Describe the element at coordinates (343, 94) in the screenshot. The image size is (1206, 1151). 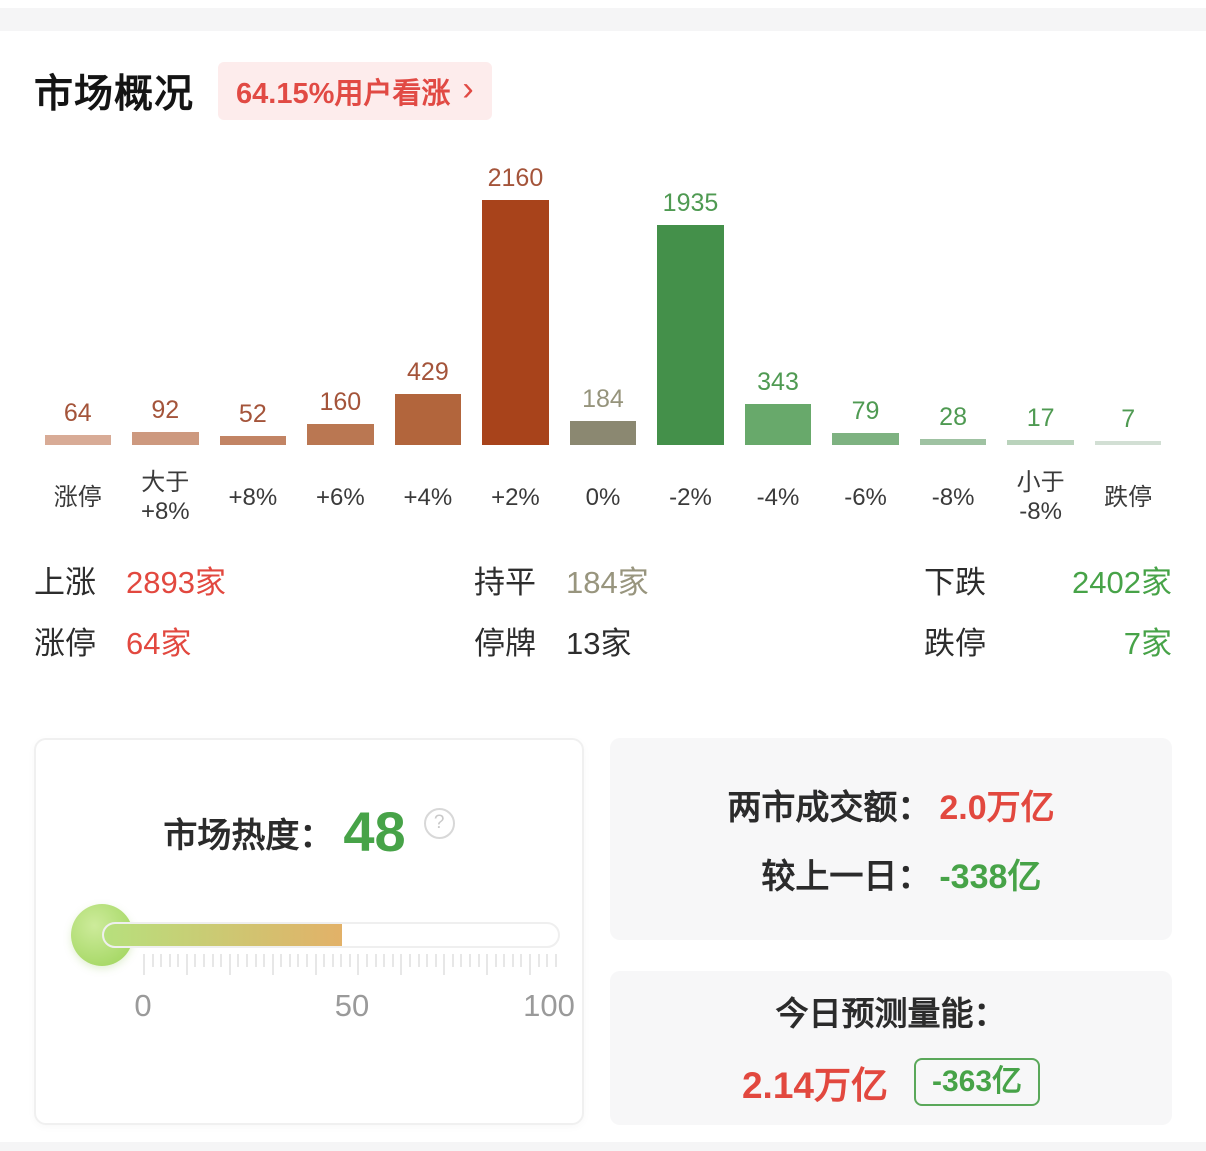
I see `bullish-badge-label: 64.15%用户看涨` at that location.